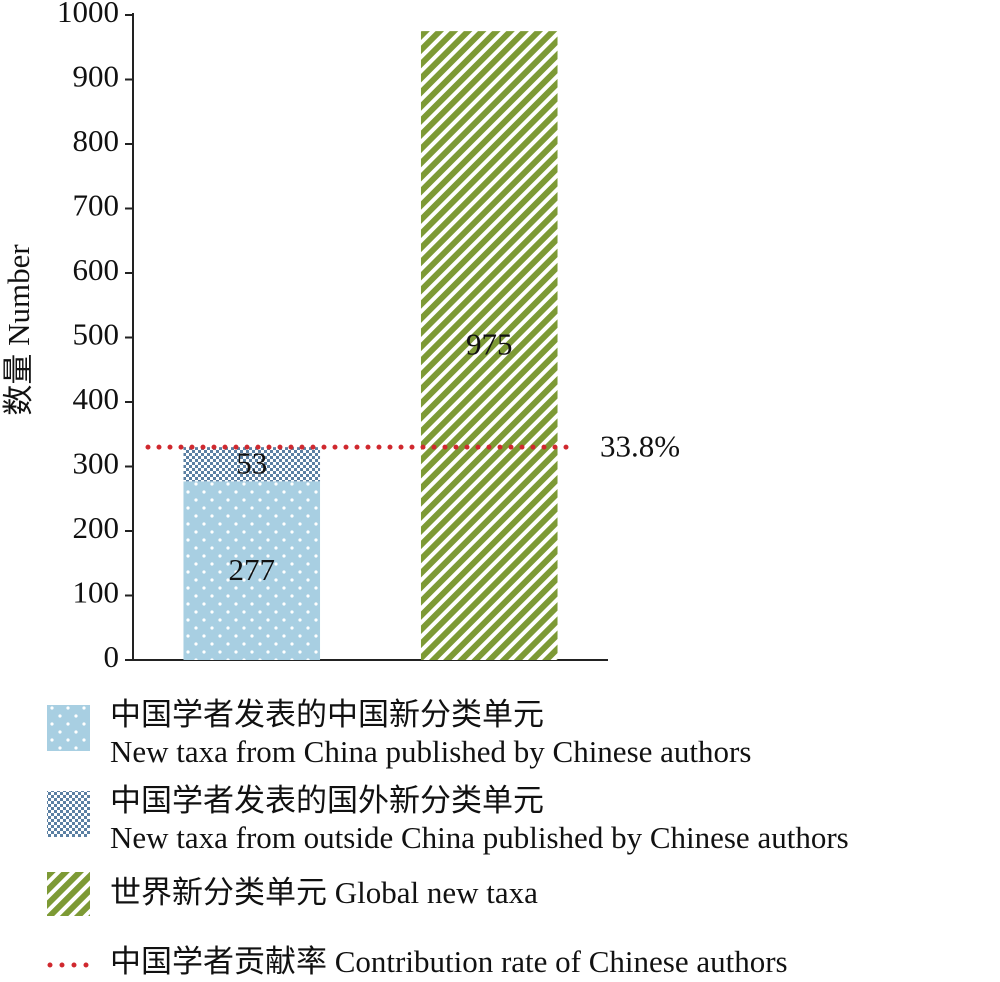 The height and width of the screenshot is (982, 1000). What do you see at coordinates (96, 334) in the screenshot?
I see `y-tick-label: 500` at bounding box center [96, 334].